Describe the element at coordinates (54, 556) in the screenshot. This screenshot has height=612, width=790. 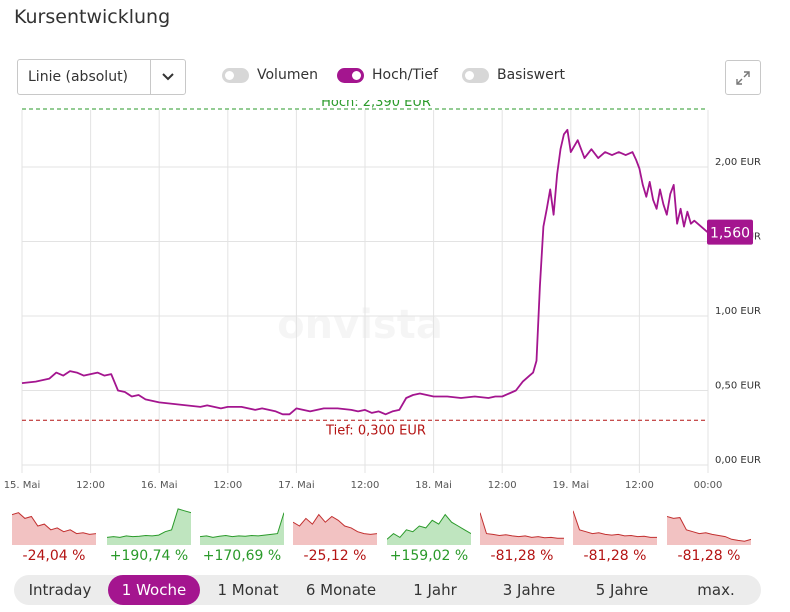
I see `mini-chart-change: -24,04 %` at that location.